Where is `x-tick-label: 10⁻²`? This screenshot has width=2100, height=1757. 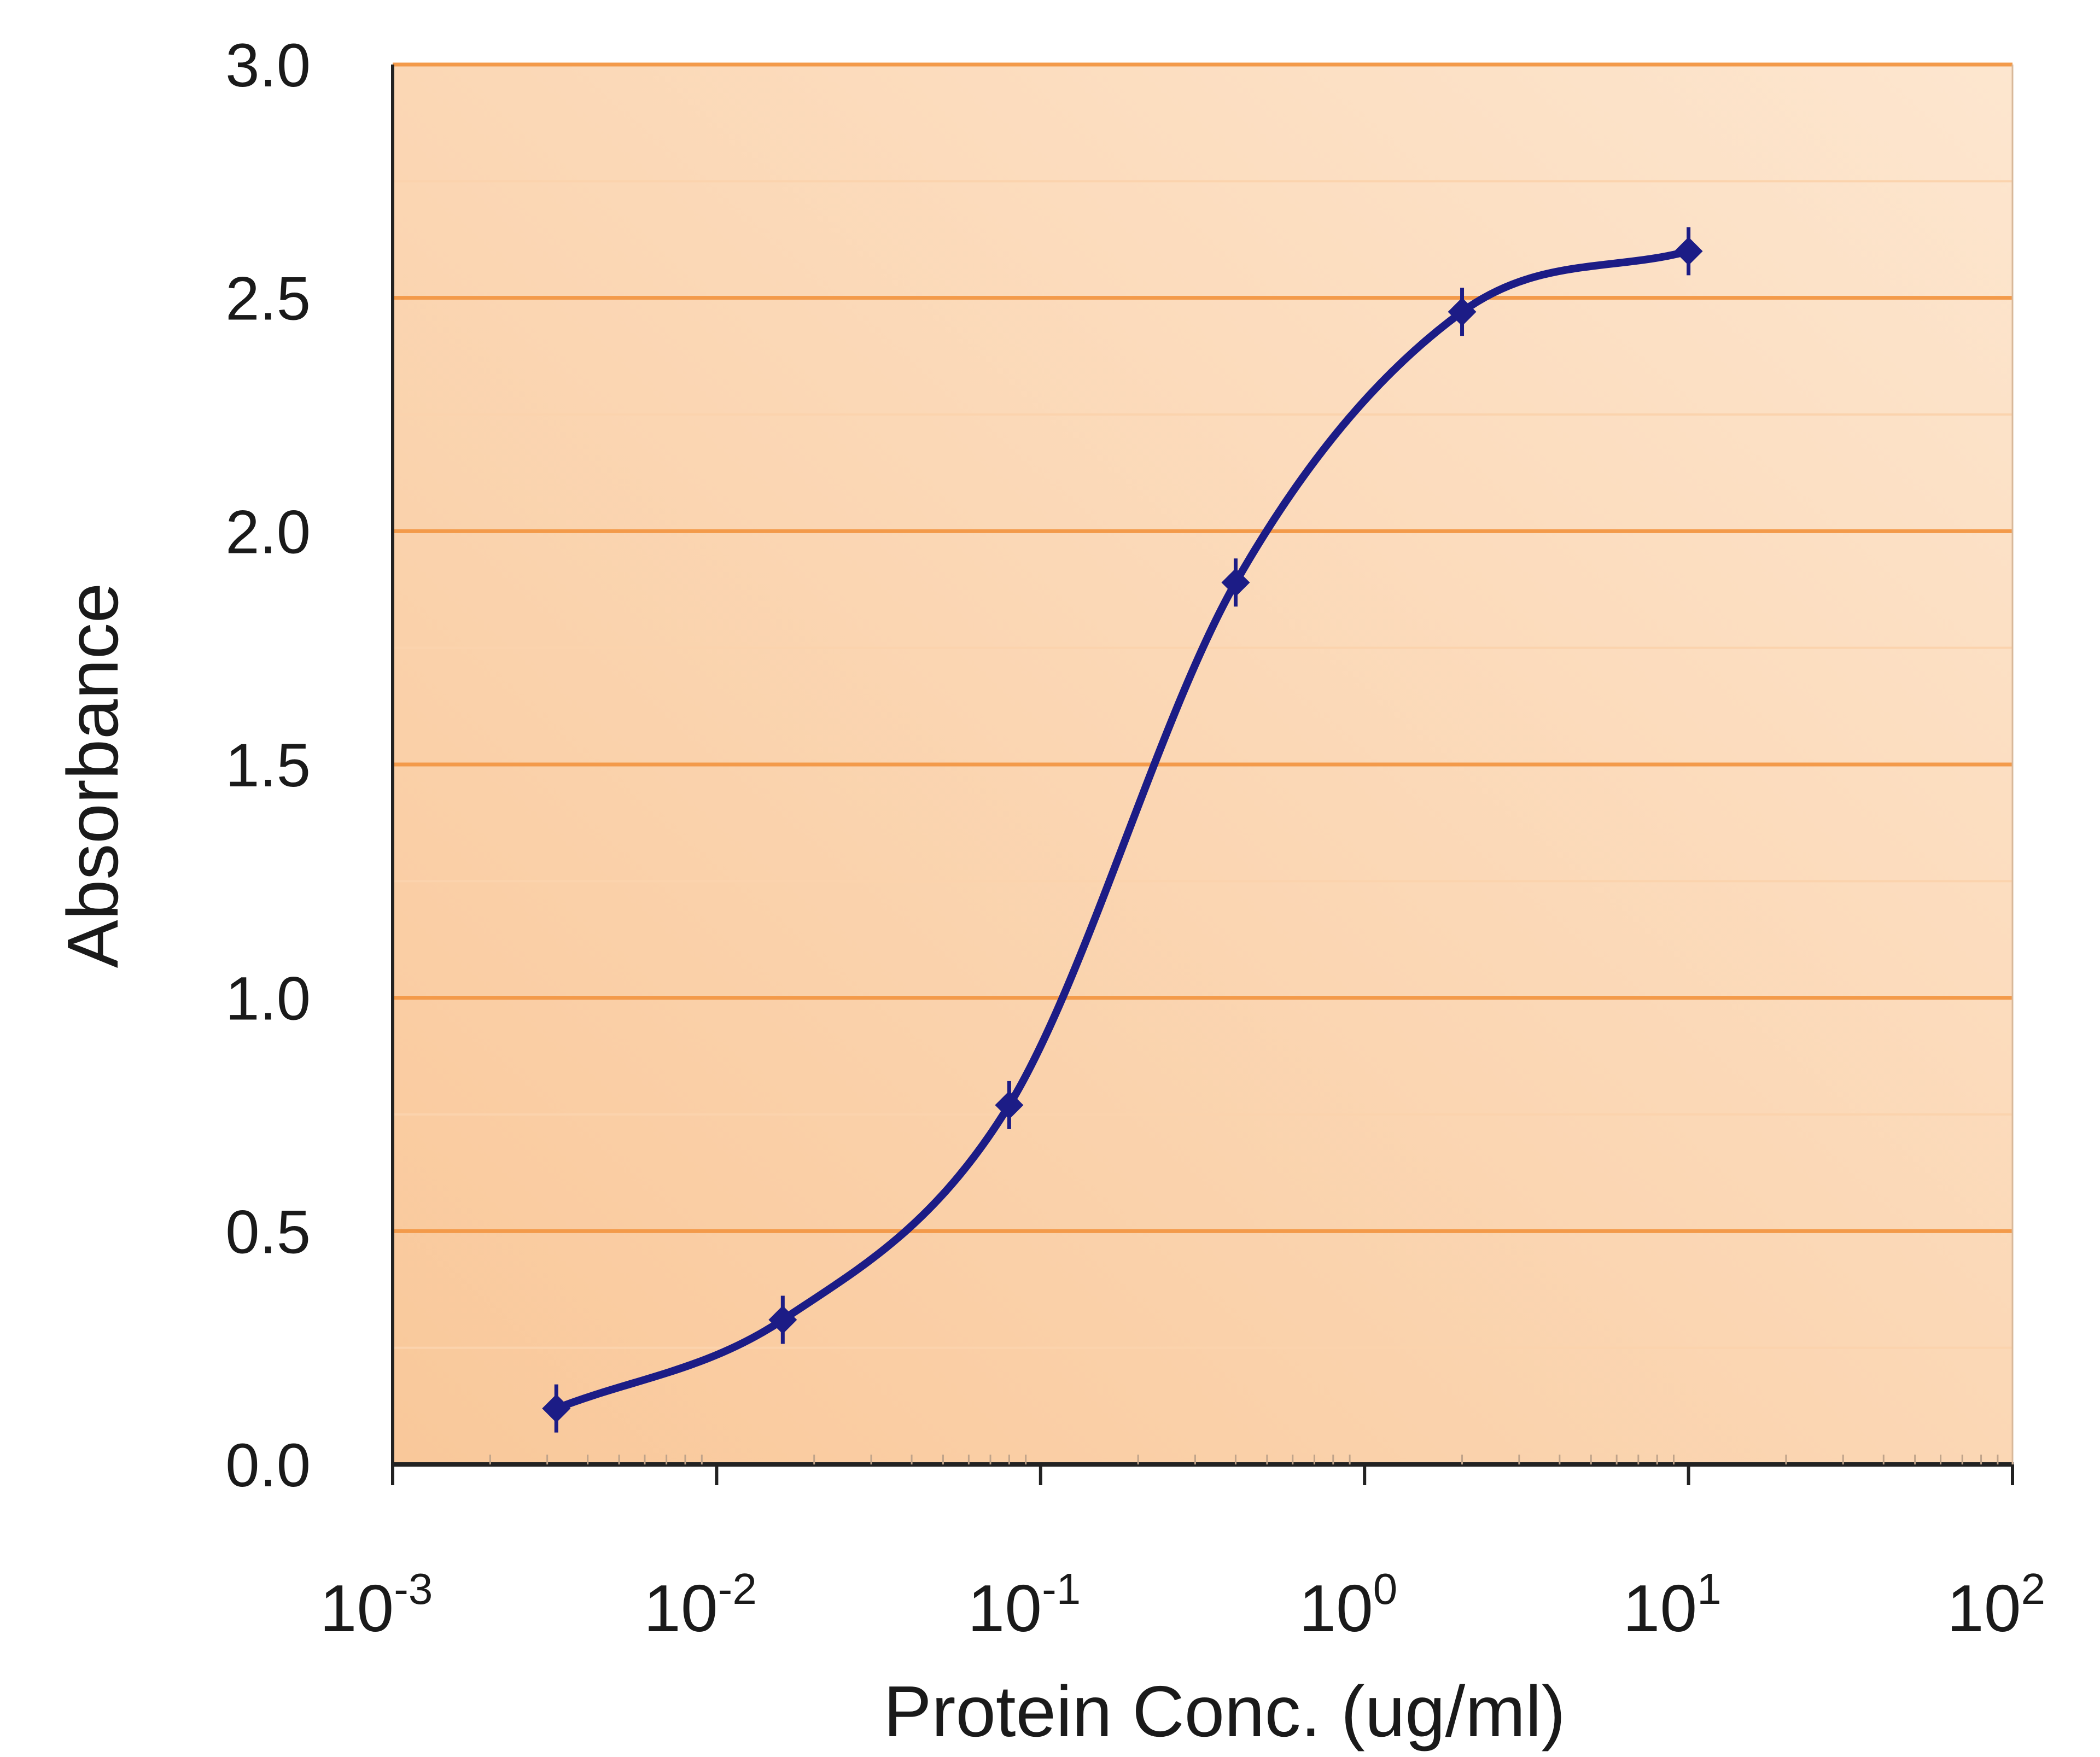
x-tick-label: 10⁻² is located at coordinates (700, 1605).